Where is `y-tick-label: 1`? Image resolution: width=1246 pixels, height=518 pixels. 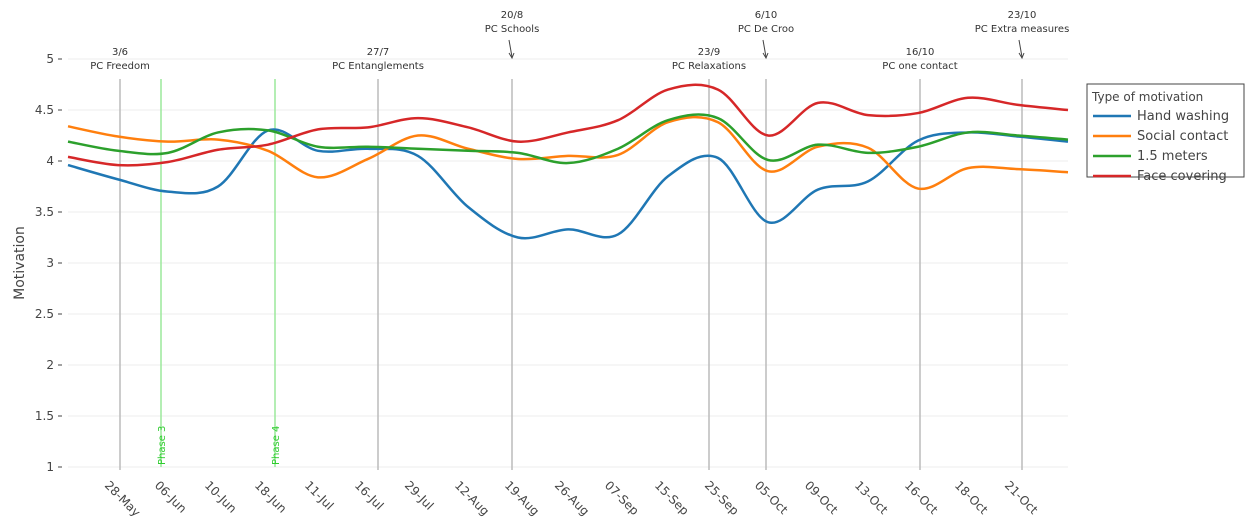 y-tick-label: 1 is located at coordinates (50, 467).